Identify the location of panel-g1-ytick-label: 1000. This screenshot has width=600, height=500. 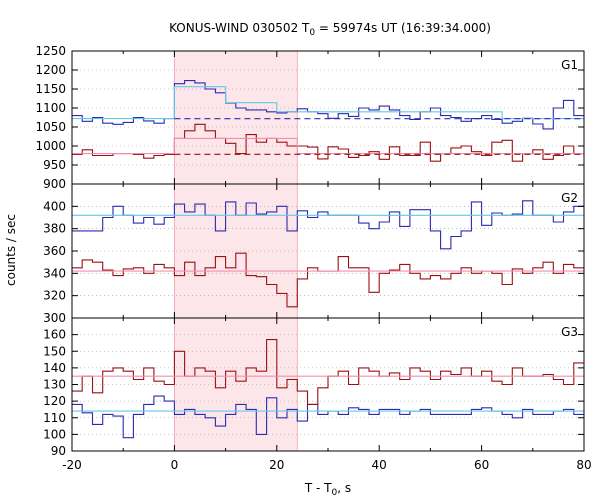
(50, 146).